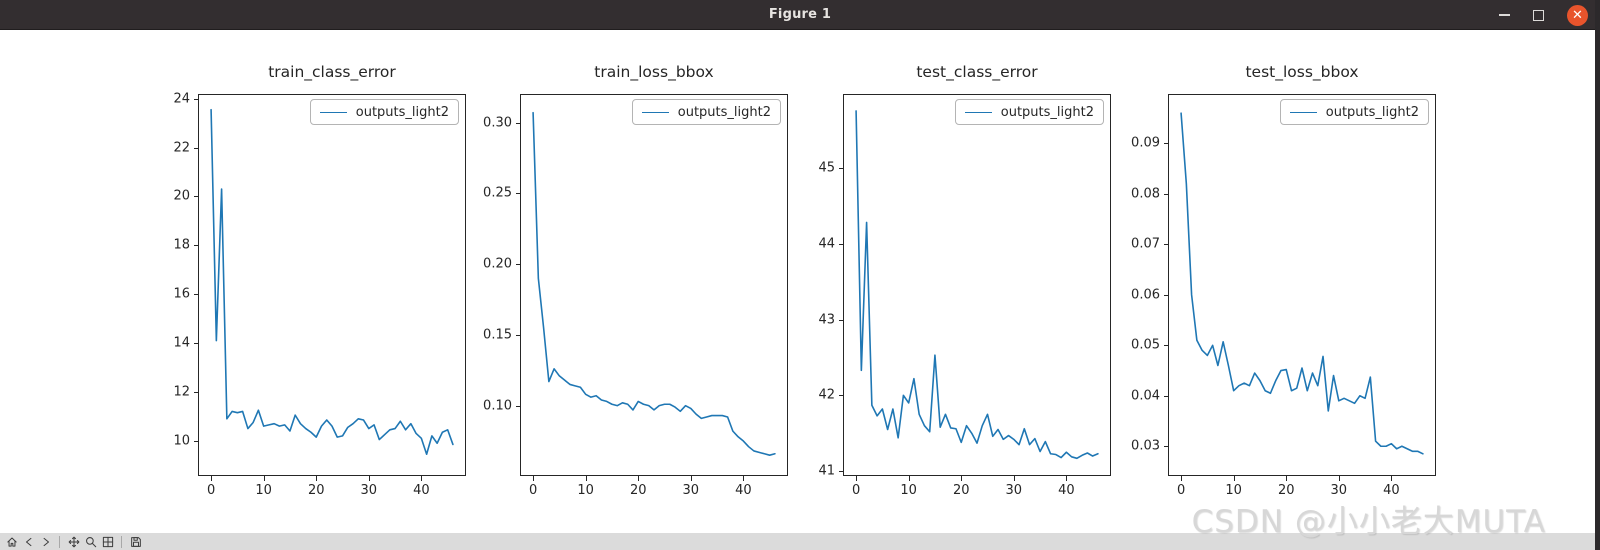 The width and height of the screenshot is (1600, 550). What do you see at coordinates (1145, 295) in the screenshot?
I see `y-tick-label: 0.06` at bounding box center [1145, 295].